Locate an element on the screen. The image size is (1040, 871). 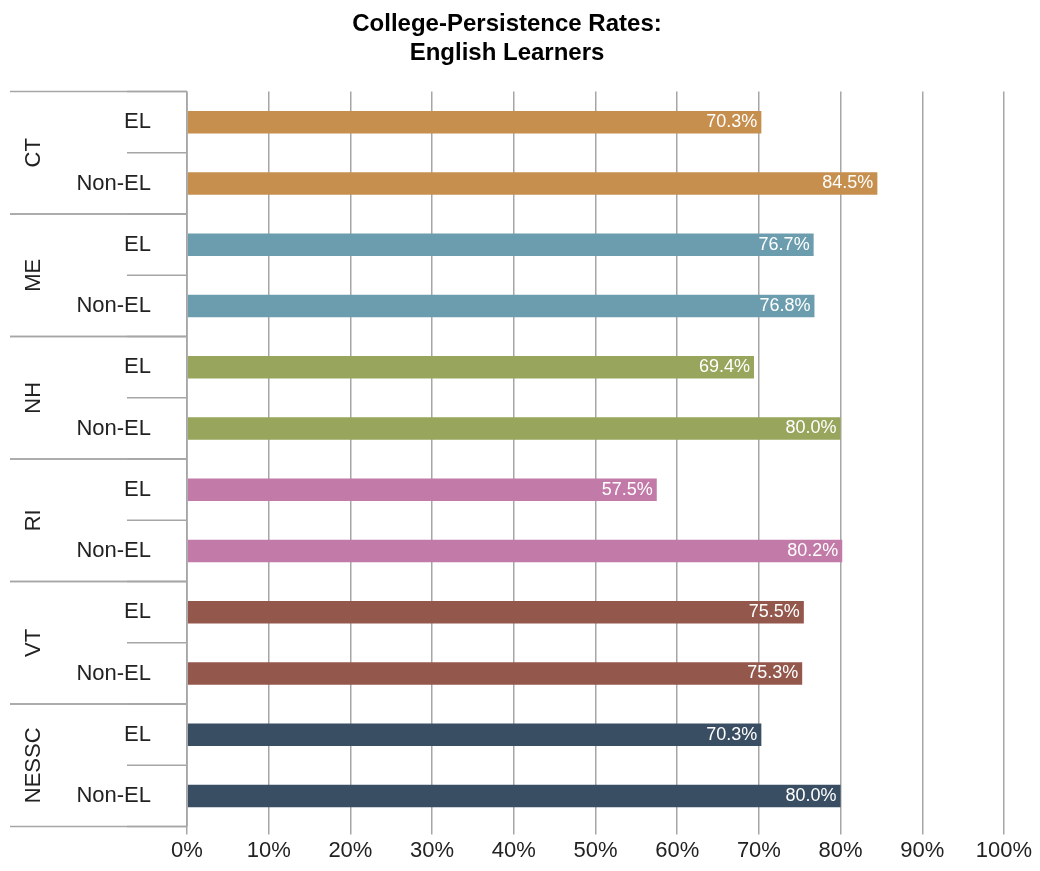
text: CT is located at coordinates (33, 153).